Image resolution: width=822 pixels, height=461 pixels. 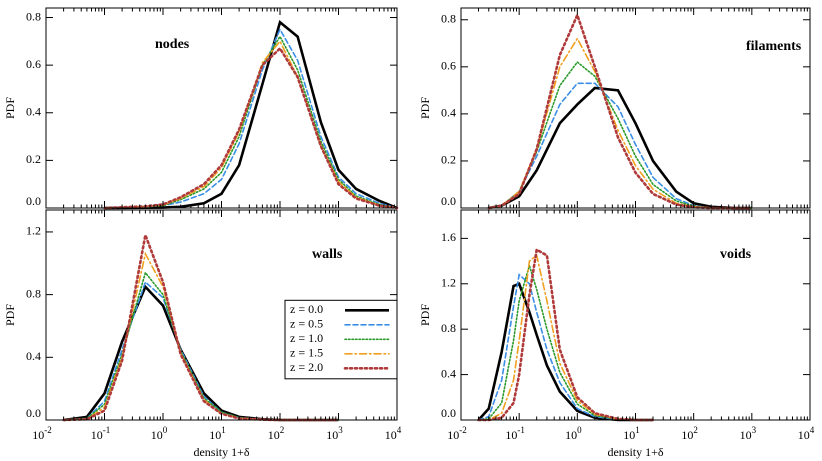 I want to click on y-tick-label: 1.6, so click(x=448, y=237).